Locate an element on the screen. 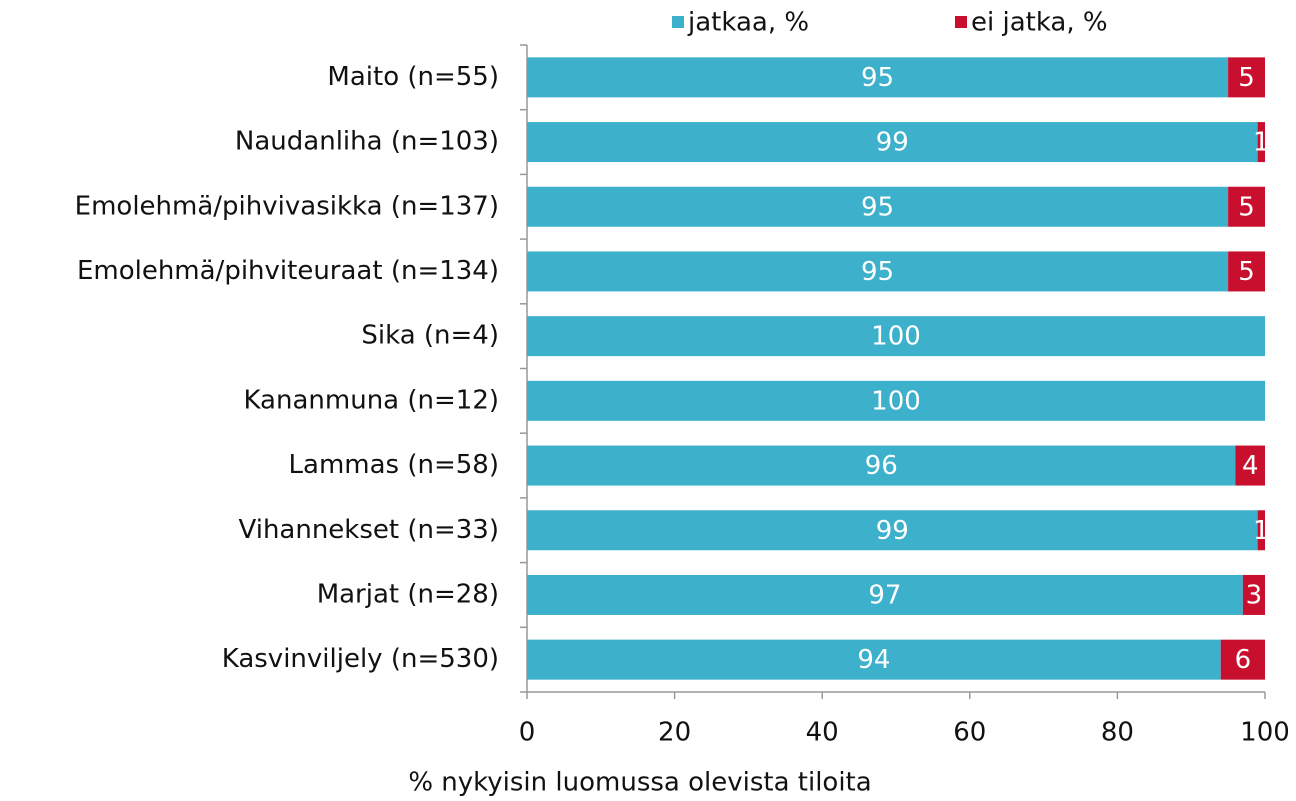  value-label: 97 is located at coordinates (884, 595).